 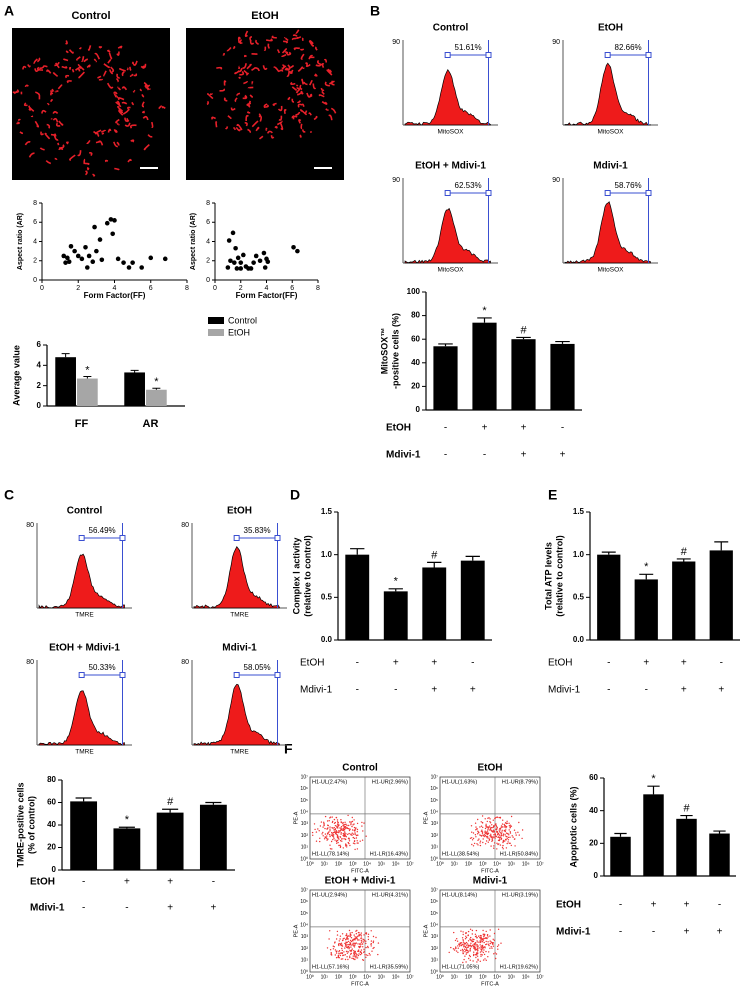 What do you see at coordinates (208, 261) in the screenshot?
I see `y-tick-label: 2` at bounding box center [208, 261].